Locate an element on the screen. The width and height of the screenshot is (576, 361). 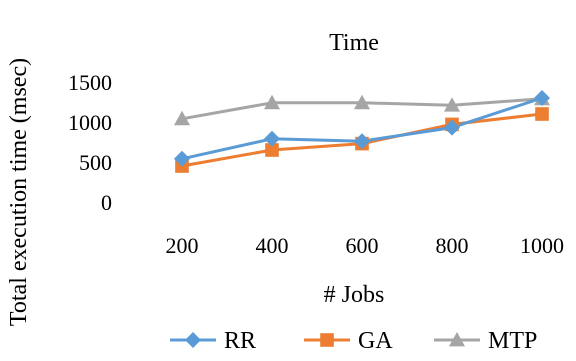
legend: RR GA MTP is located at coordinates (353, 341).